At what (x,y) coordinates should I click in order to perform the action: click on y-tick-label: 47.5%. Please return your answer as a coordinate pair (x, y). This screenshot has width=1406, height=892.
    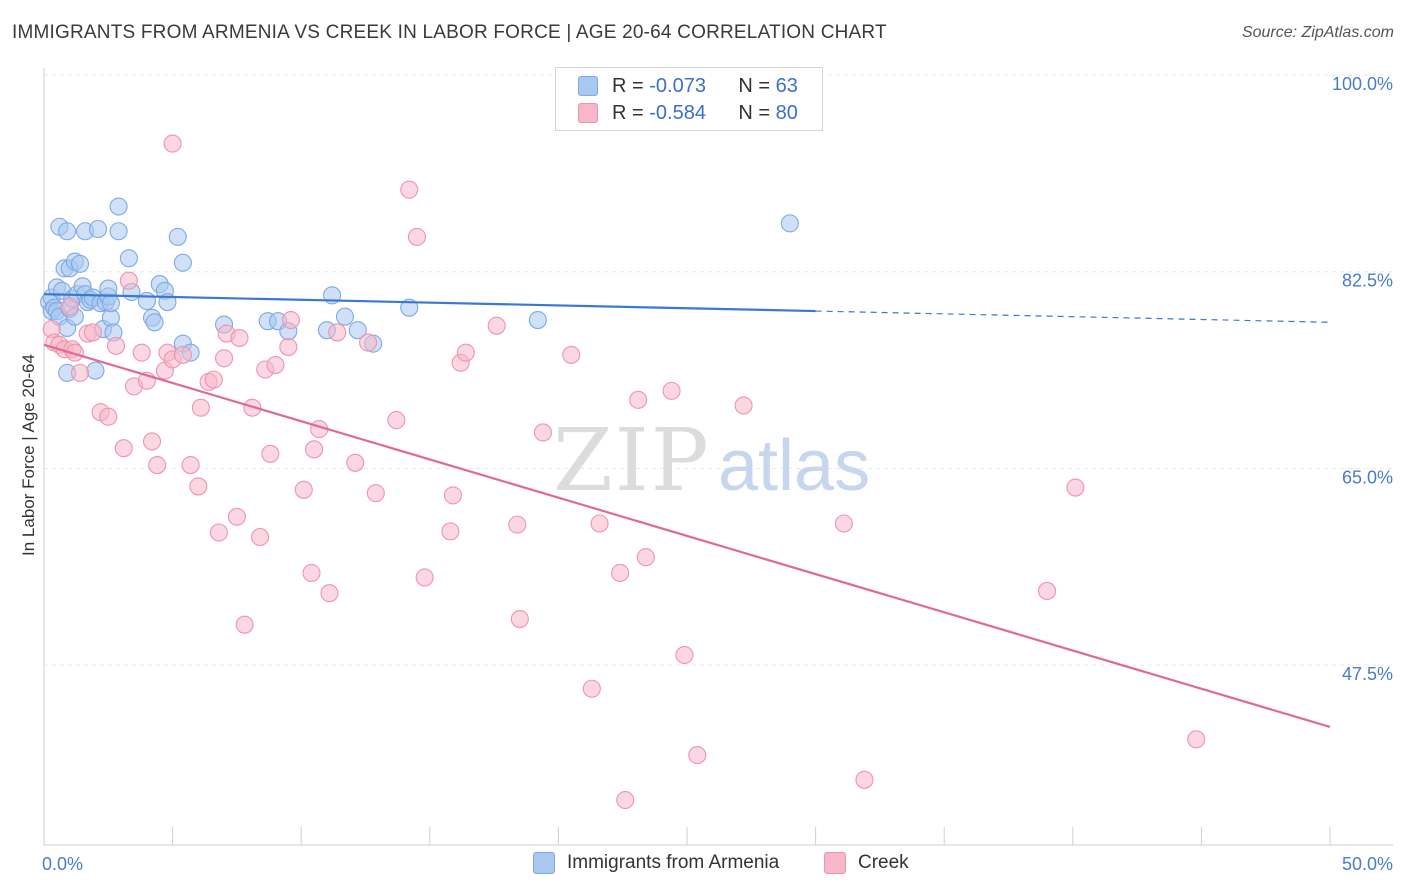
    Looking at the image, I should click on (1367, 674).